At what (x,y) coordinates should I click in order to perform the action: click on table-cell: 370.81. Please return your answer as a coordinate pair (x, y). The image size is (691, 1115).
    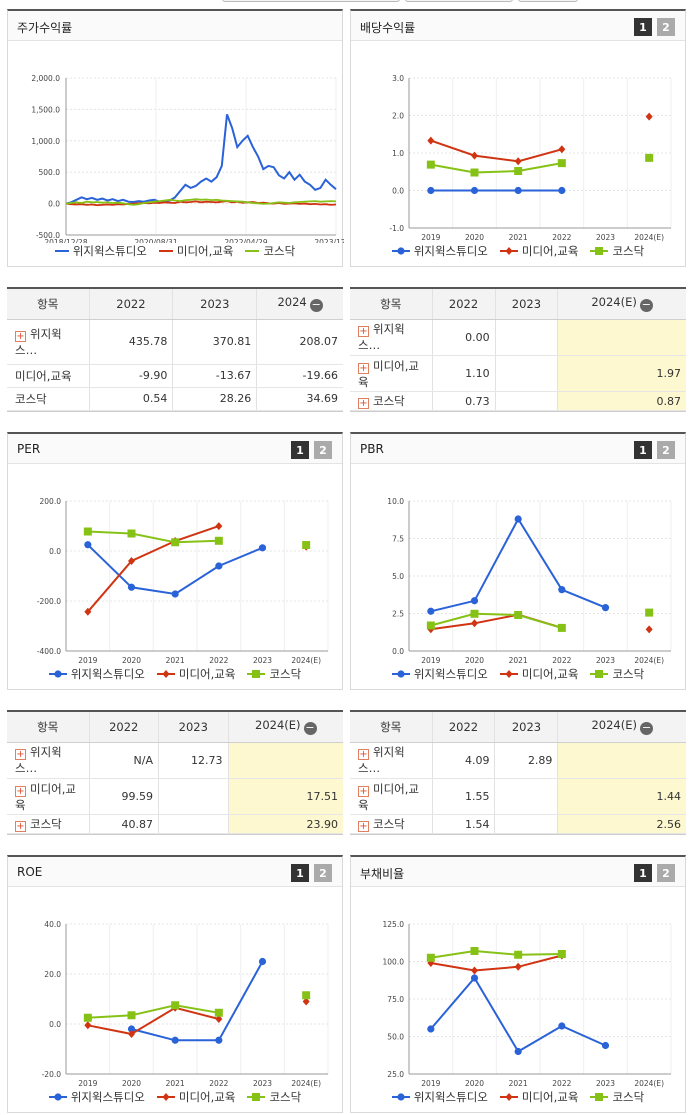
    Looking at the image, I should click on (214, 342).